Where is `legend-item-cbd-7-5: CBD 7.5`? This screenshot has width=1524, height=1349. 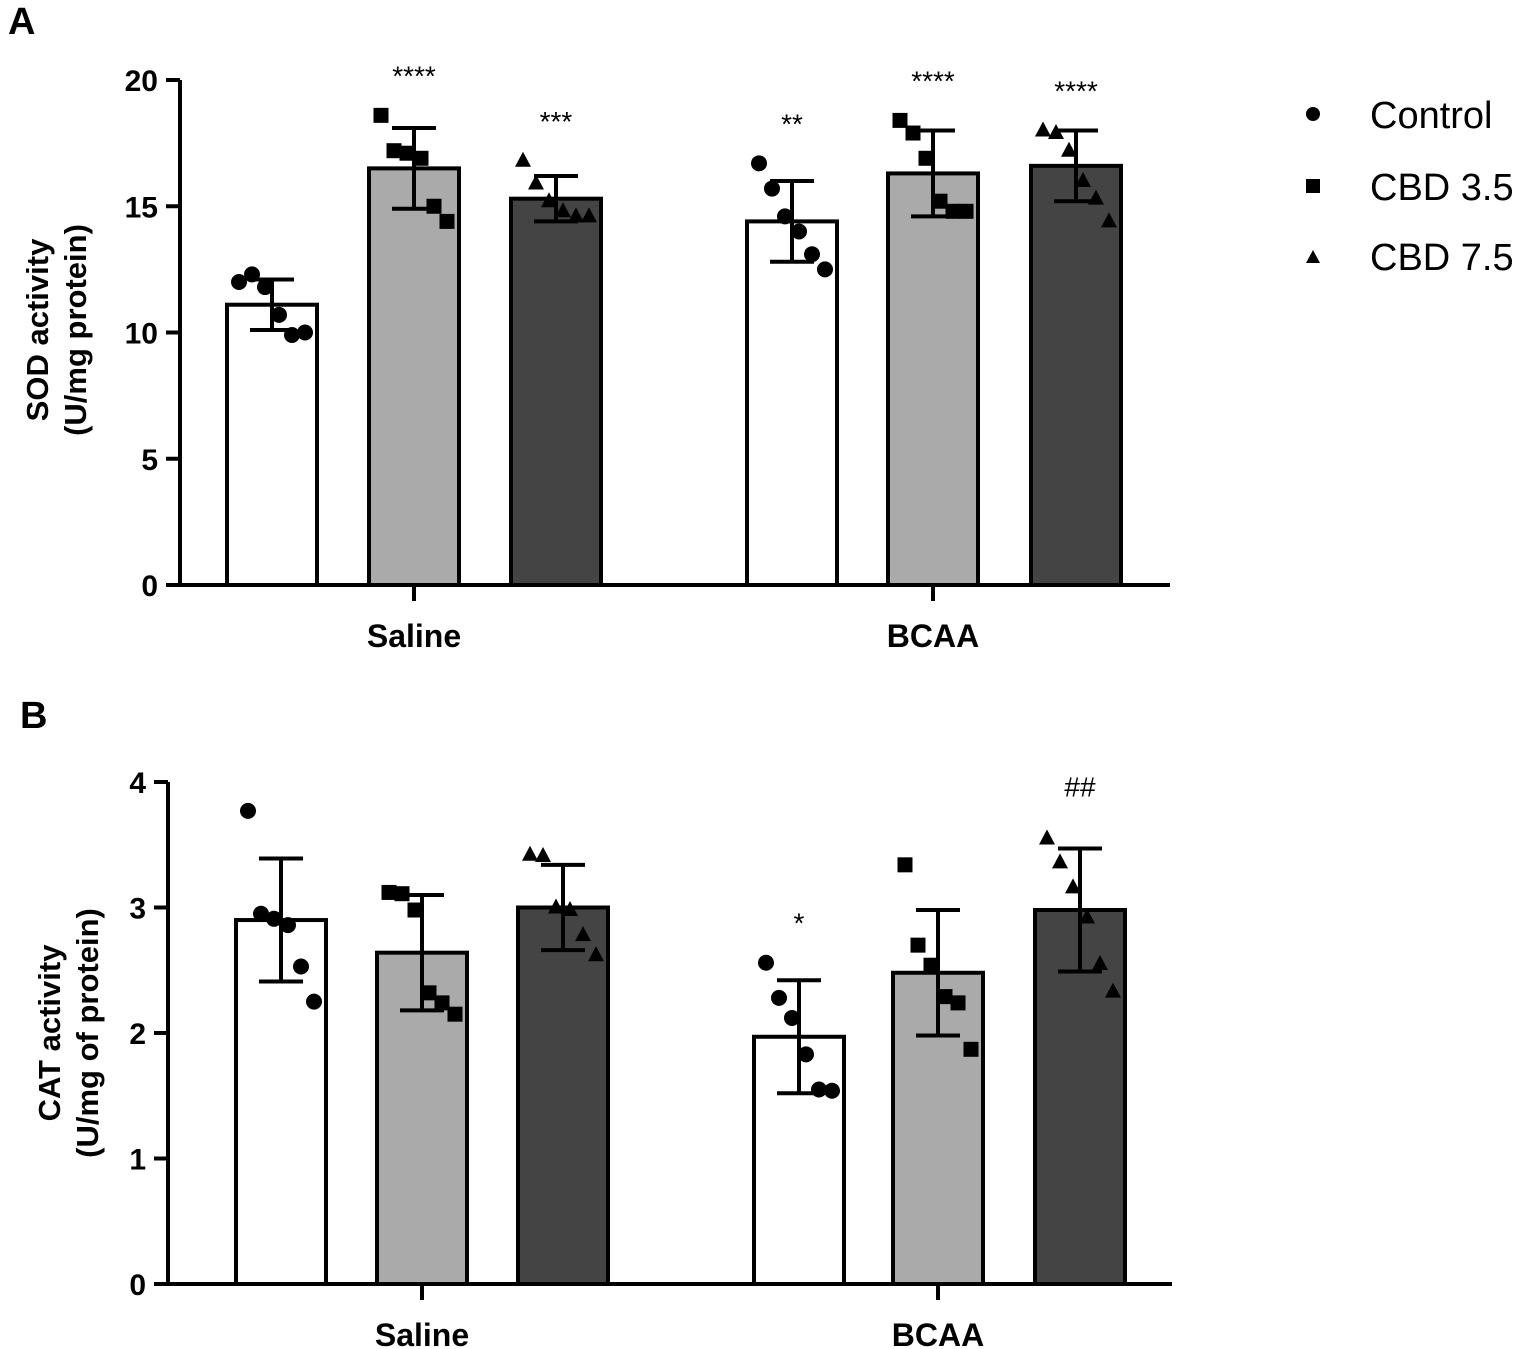
legend-item-cbd-7-5: CBD 7.5 is located at coordinates (1410, 258).